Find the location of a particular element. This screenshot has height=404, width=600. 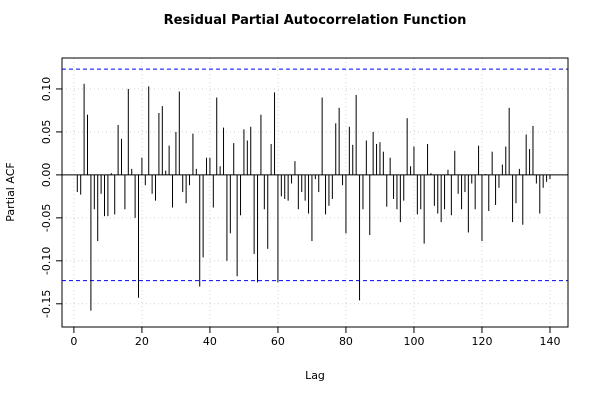

x-tick-label: 80 is located at coordinates (346, 341).